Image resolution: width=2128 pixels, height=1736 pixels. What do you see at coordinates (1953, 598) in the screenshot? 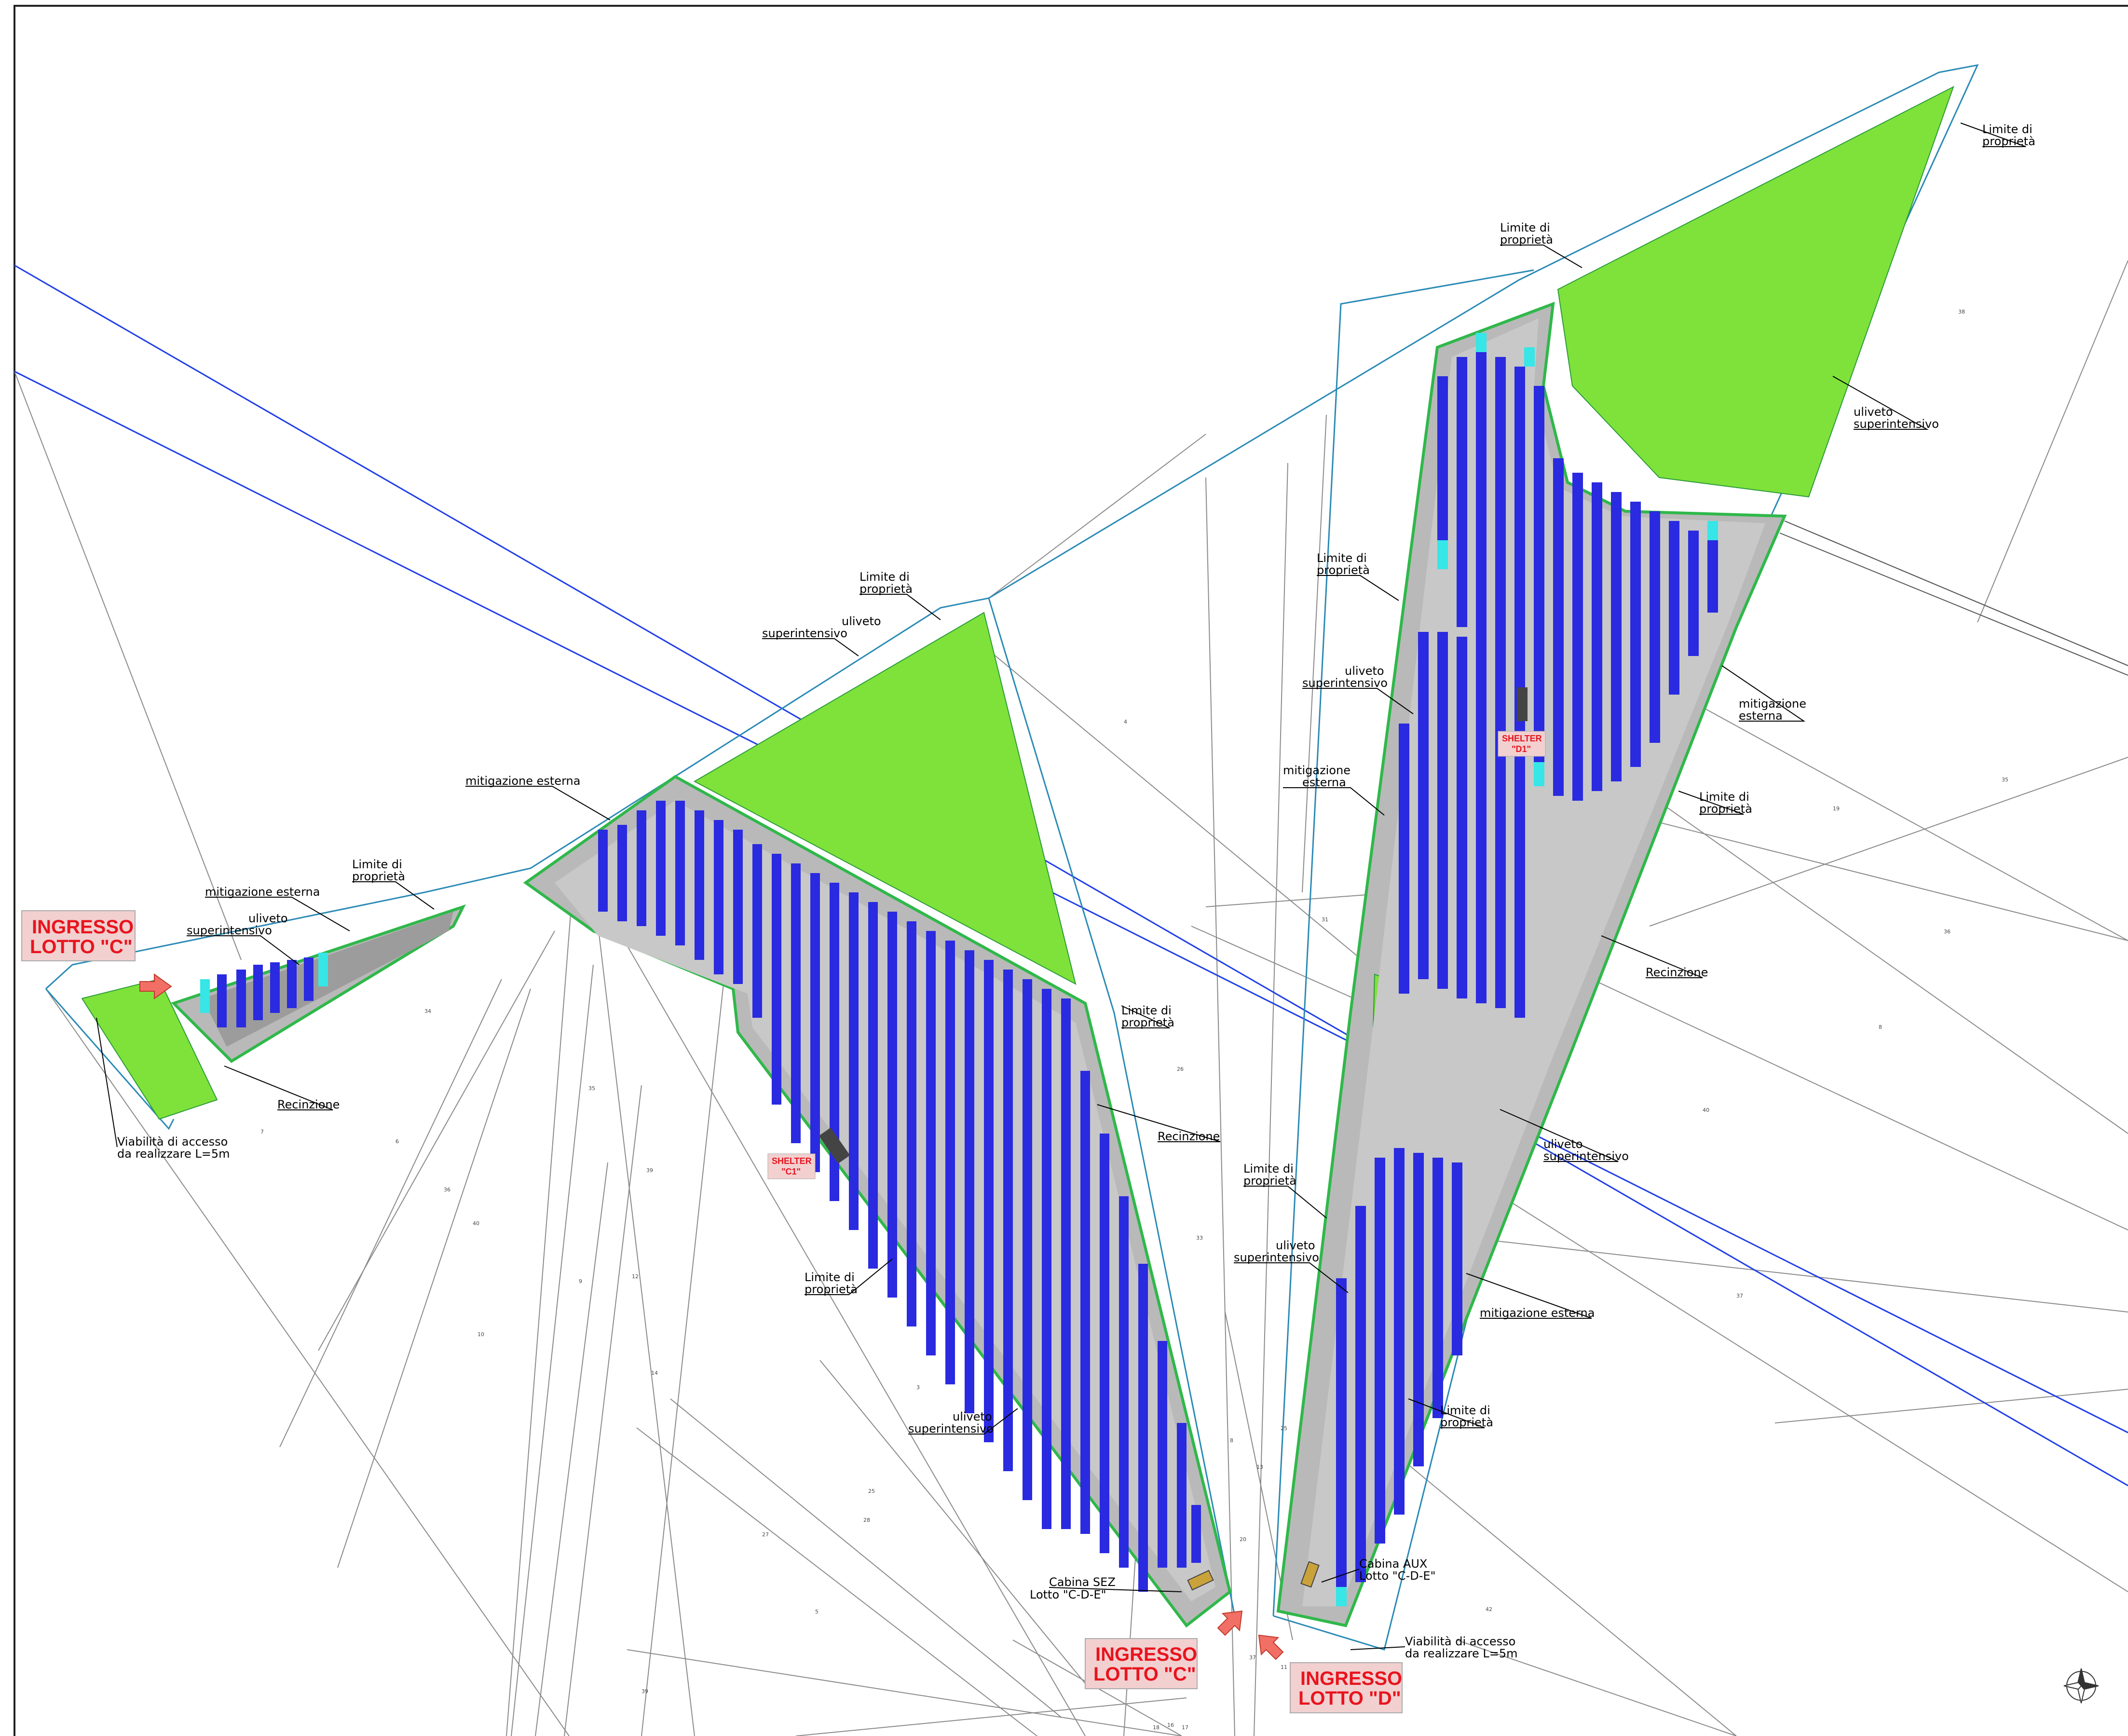
I see `railway-line` at bounding box center [1953, 598].